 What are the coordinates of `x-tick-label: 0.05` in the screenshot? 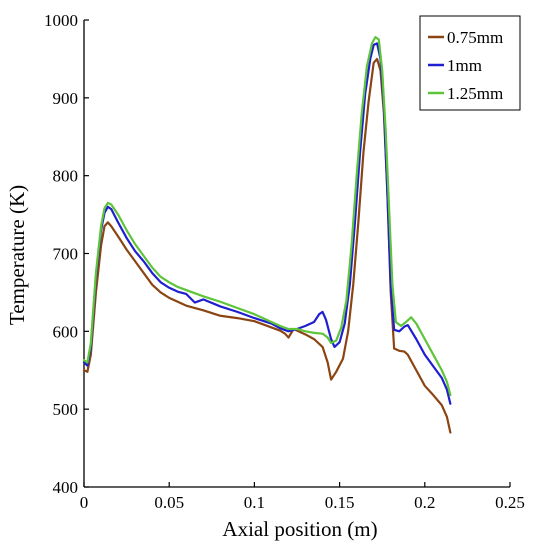 It's located at (169, 502).